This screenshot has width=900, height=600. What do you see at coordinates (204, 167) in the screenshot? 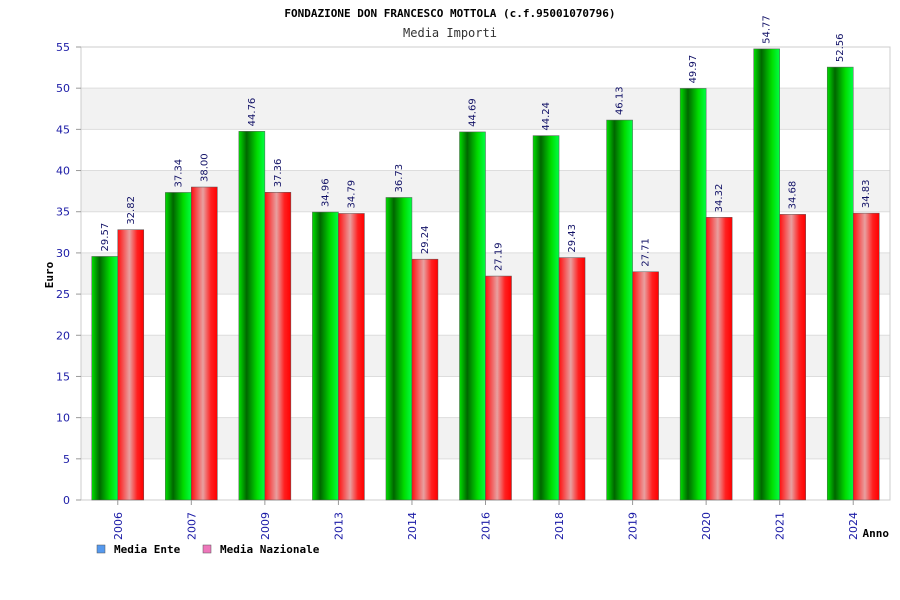
I see `value-label: 38.00` at bounding box center [204, 167].